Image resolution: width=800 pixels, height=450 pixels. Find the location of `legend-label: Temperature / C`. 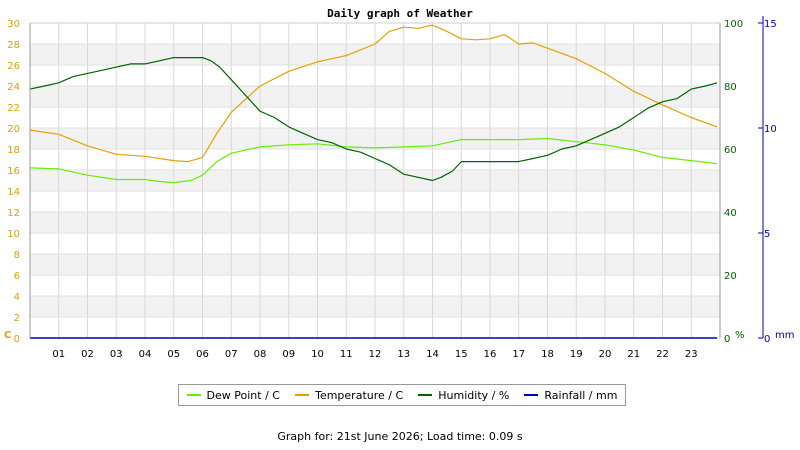

legend-label: Temperature / C is located at coordinates (359, 395).